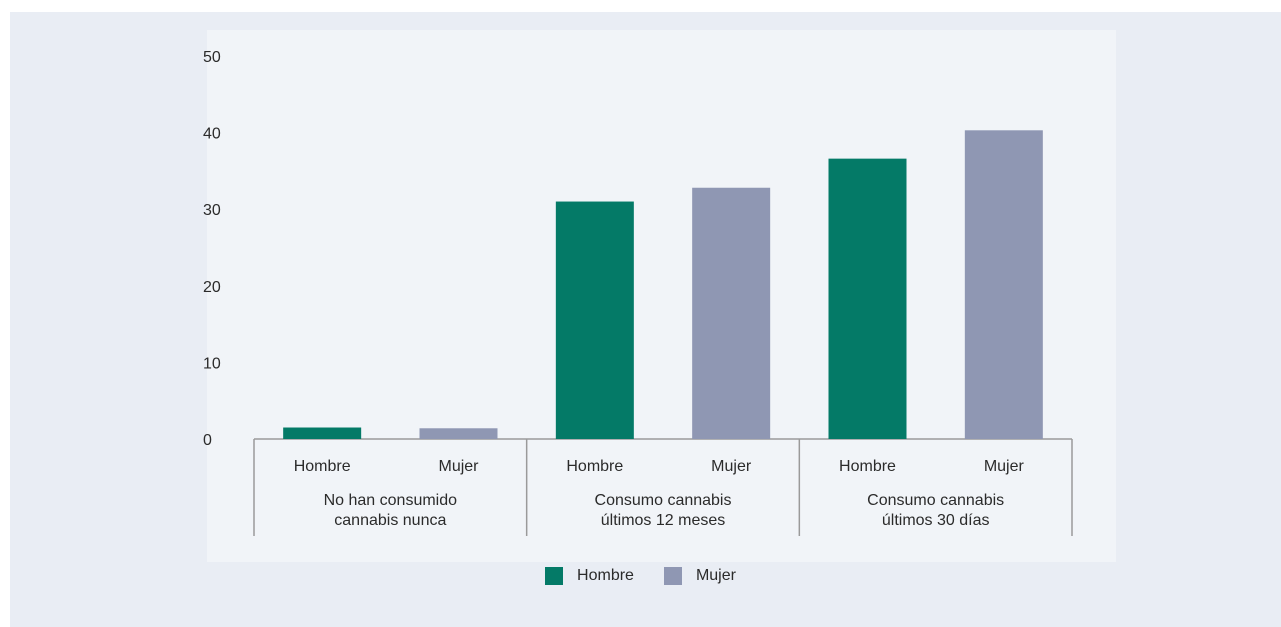  Describe the element at coordinates (554, 576) in the screenshot. I see `legend-swatch-hombre` at that location.